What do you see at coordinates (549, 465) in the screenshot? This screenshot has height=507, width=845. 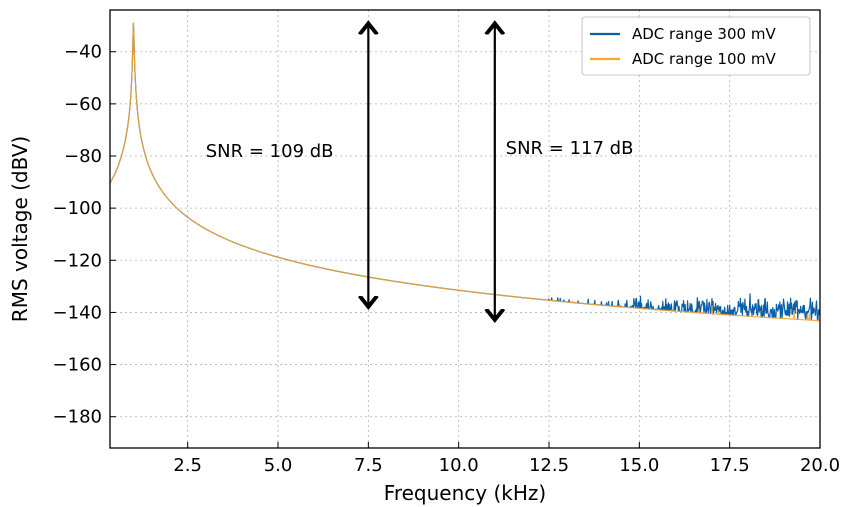 I see `x-tick-label: 12.5` at bounding box center [549, 465].